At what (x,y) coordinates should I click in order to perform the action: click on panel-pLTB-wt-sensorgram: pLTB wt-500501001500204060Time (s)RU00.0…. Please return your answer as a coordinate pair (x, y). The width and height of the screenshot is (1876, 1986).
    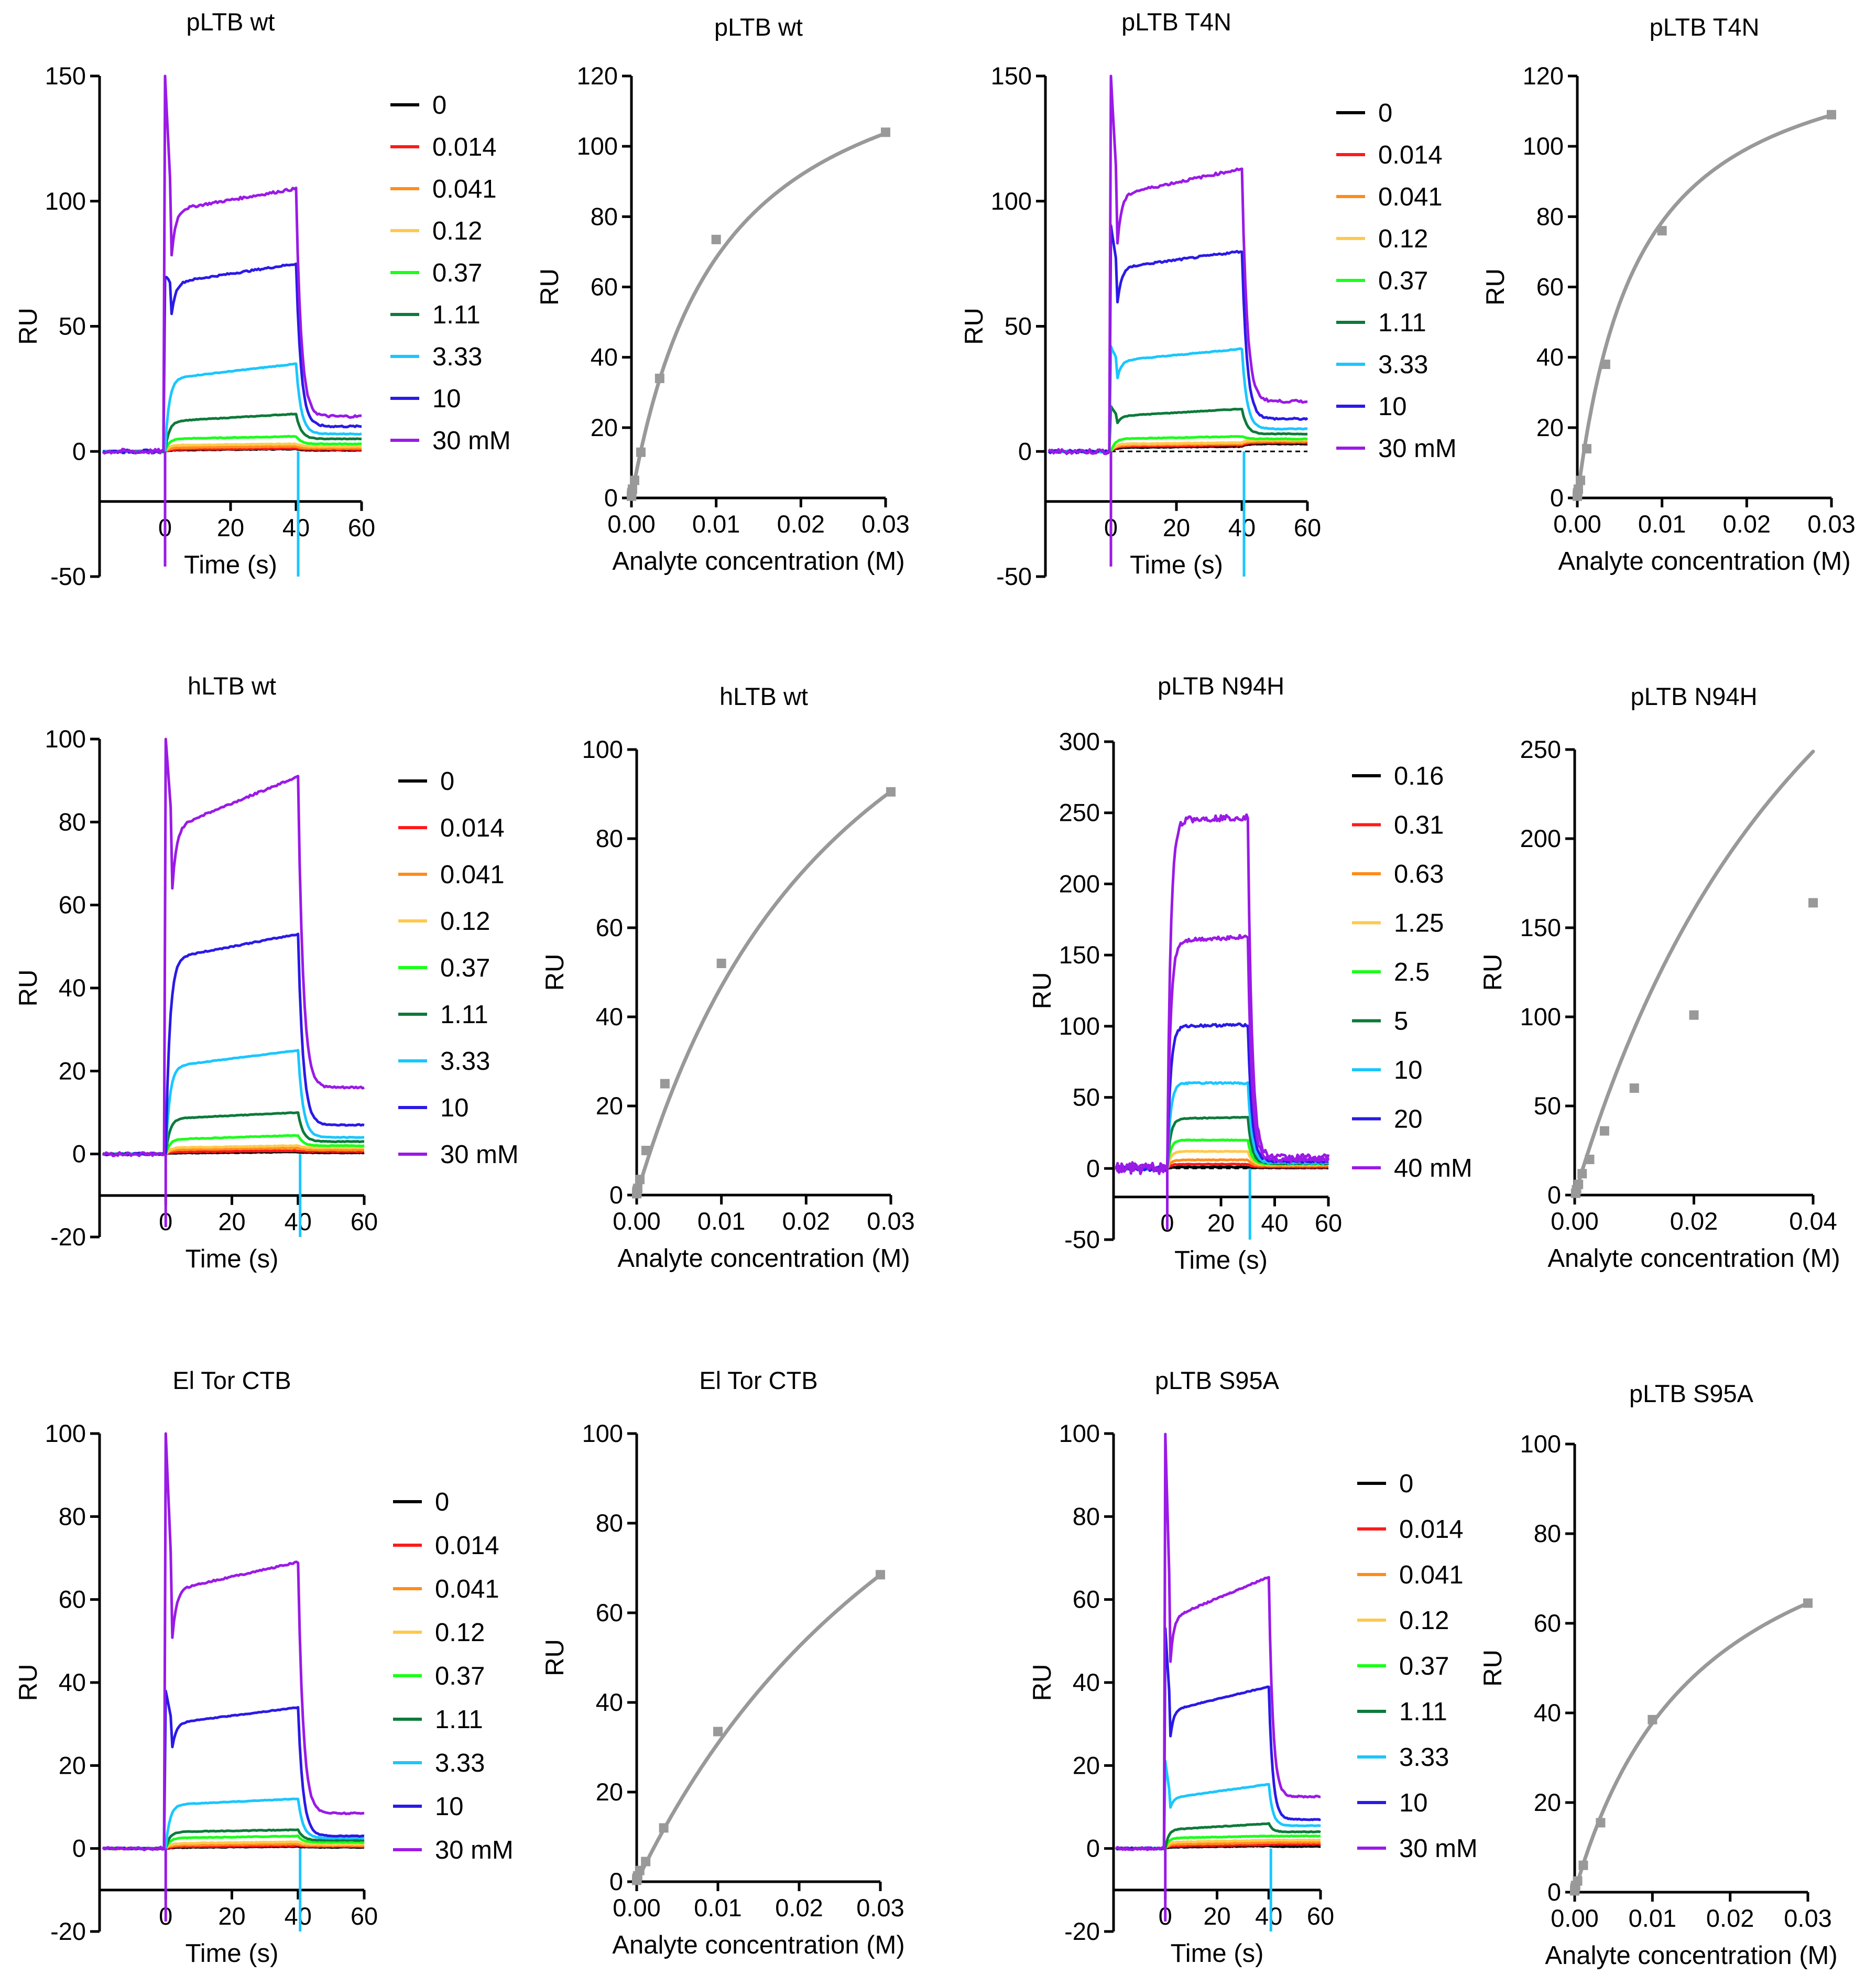
    Looking at the image, I should click on (262, 299).